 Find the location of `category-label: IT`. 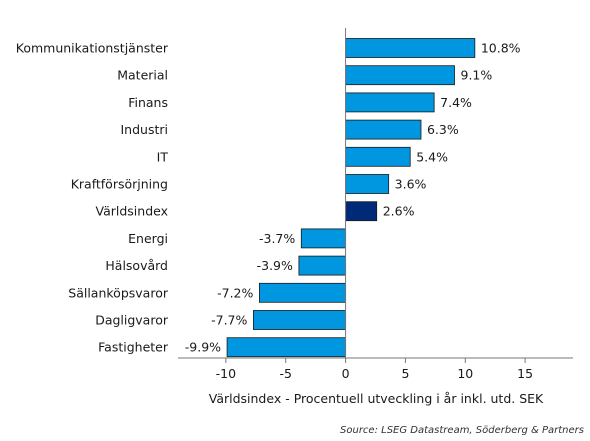

category-label: IT is located at coordinates (163, 156).